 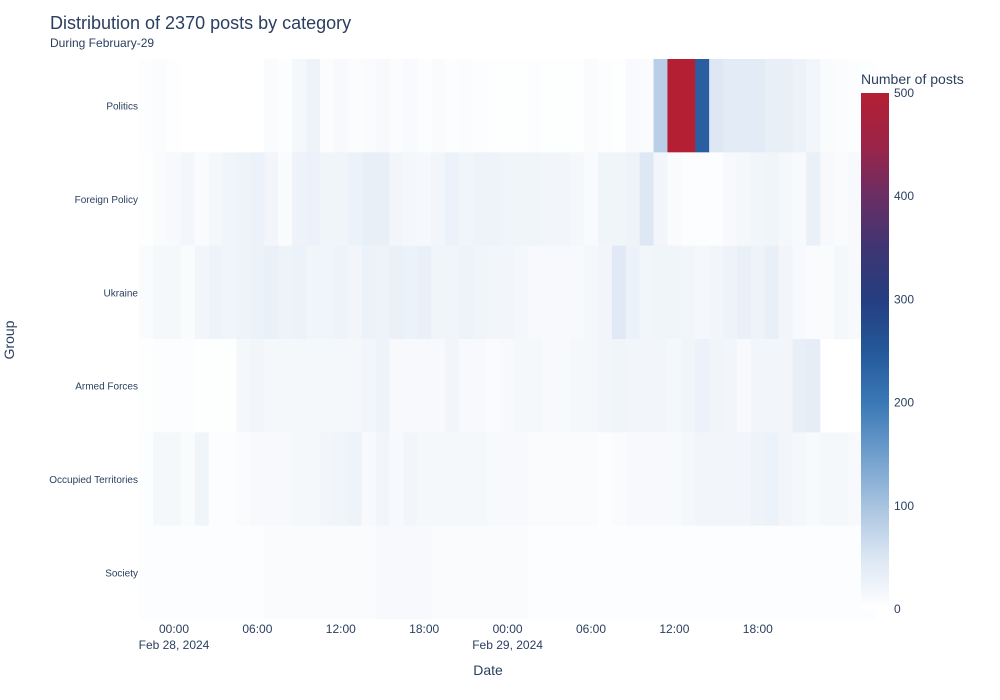 What do you see at coordinates (904, 506) in the screenshot?
I see `colorbar-tick-label: 100` at bounding box center [904, 506].